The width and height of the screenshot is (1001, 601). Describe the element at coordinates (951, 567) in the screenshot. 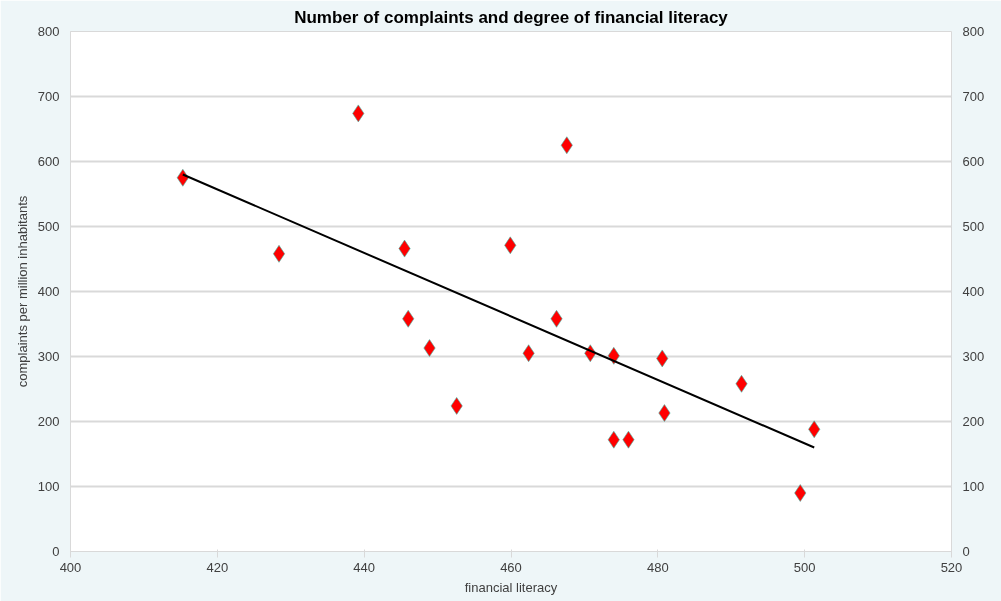

I see `x-tick-label: 520` at that location.